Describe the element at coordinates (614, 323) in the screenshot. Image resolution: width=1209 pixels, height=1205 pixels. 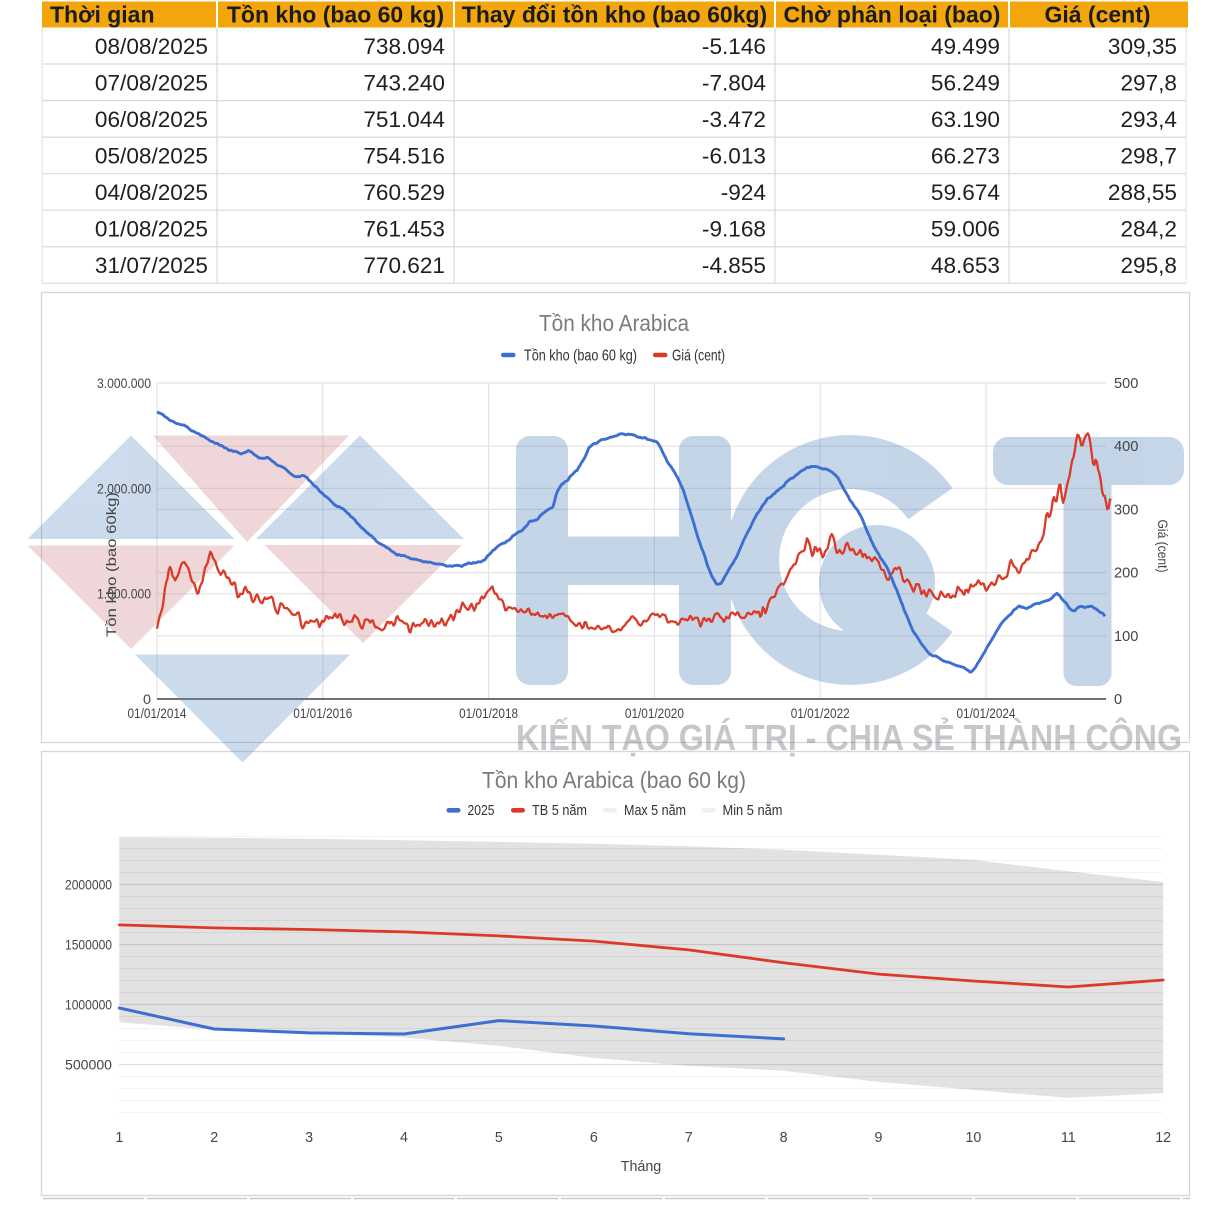
I see `svg-text: Tồn kho Arabica` at that location.